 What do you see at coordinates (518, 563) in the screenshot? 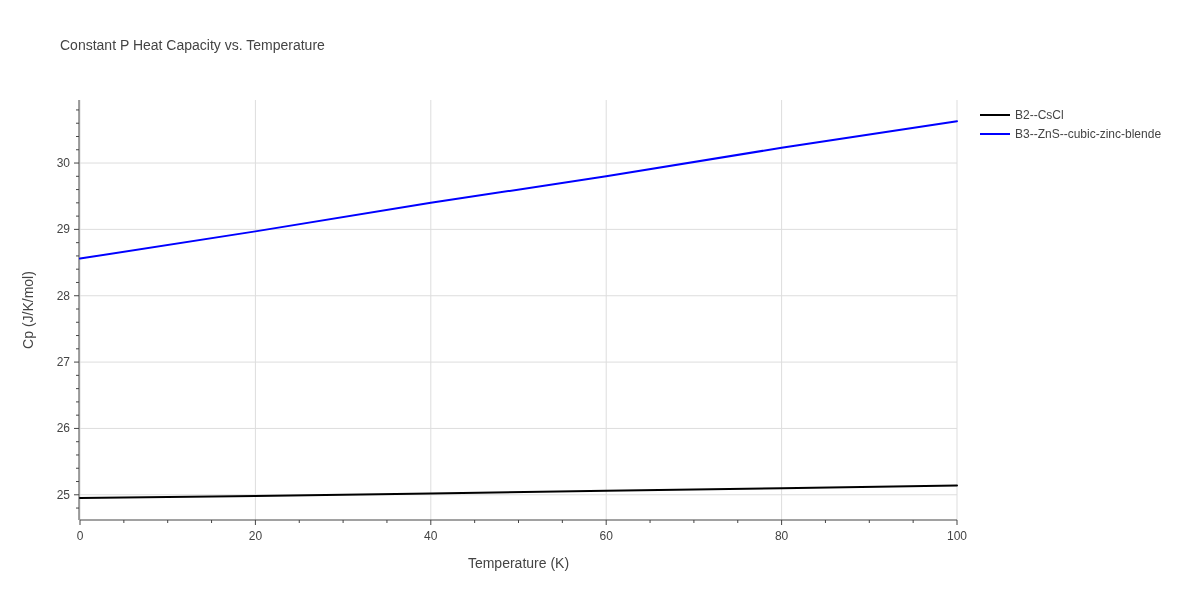
I see `x-axis-title: Temperature (K)` at bounding box center [518, 563].